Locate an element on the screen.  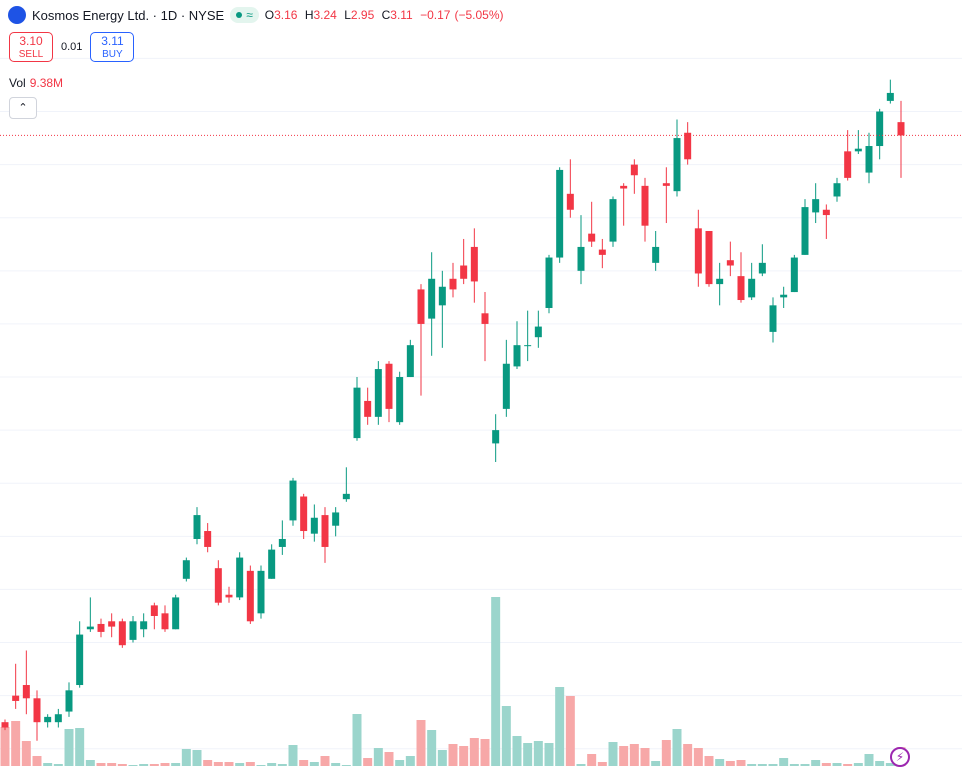
status-badge: ≈ is located at coordinates (244, 15).